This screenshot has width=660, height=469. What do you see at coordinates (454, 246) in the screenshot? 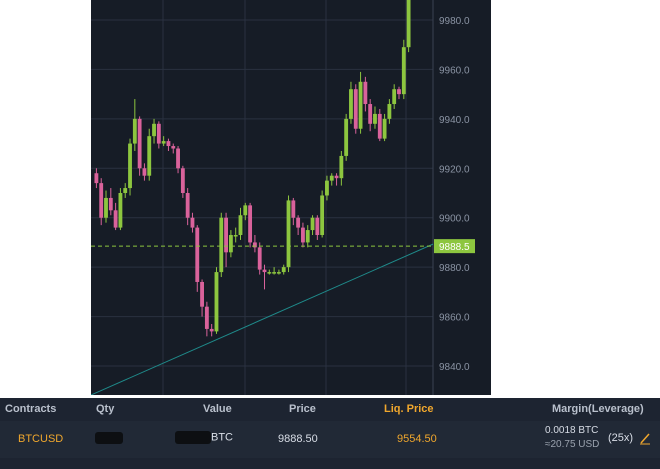
I see `current-price-tag` at bounding box center [454, 246].